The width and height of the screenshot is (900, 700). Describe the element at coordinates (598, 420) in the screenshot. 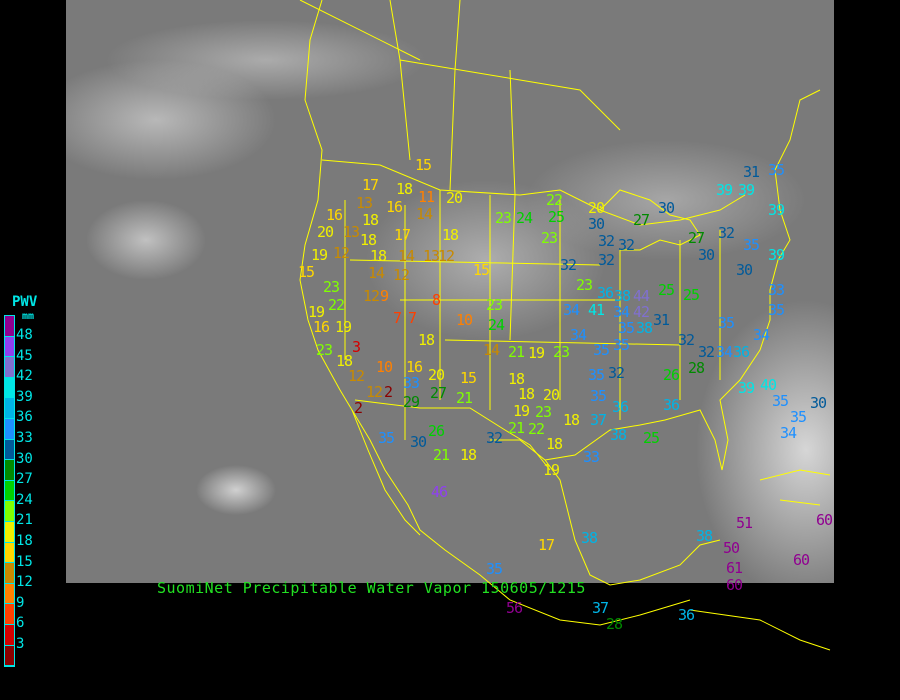

I see `station-pwv-value: 37` at that location.